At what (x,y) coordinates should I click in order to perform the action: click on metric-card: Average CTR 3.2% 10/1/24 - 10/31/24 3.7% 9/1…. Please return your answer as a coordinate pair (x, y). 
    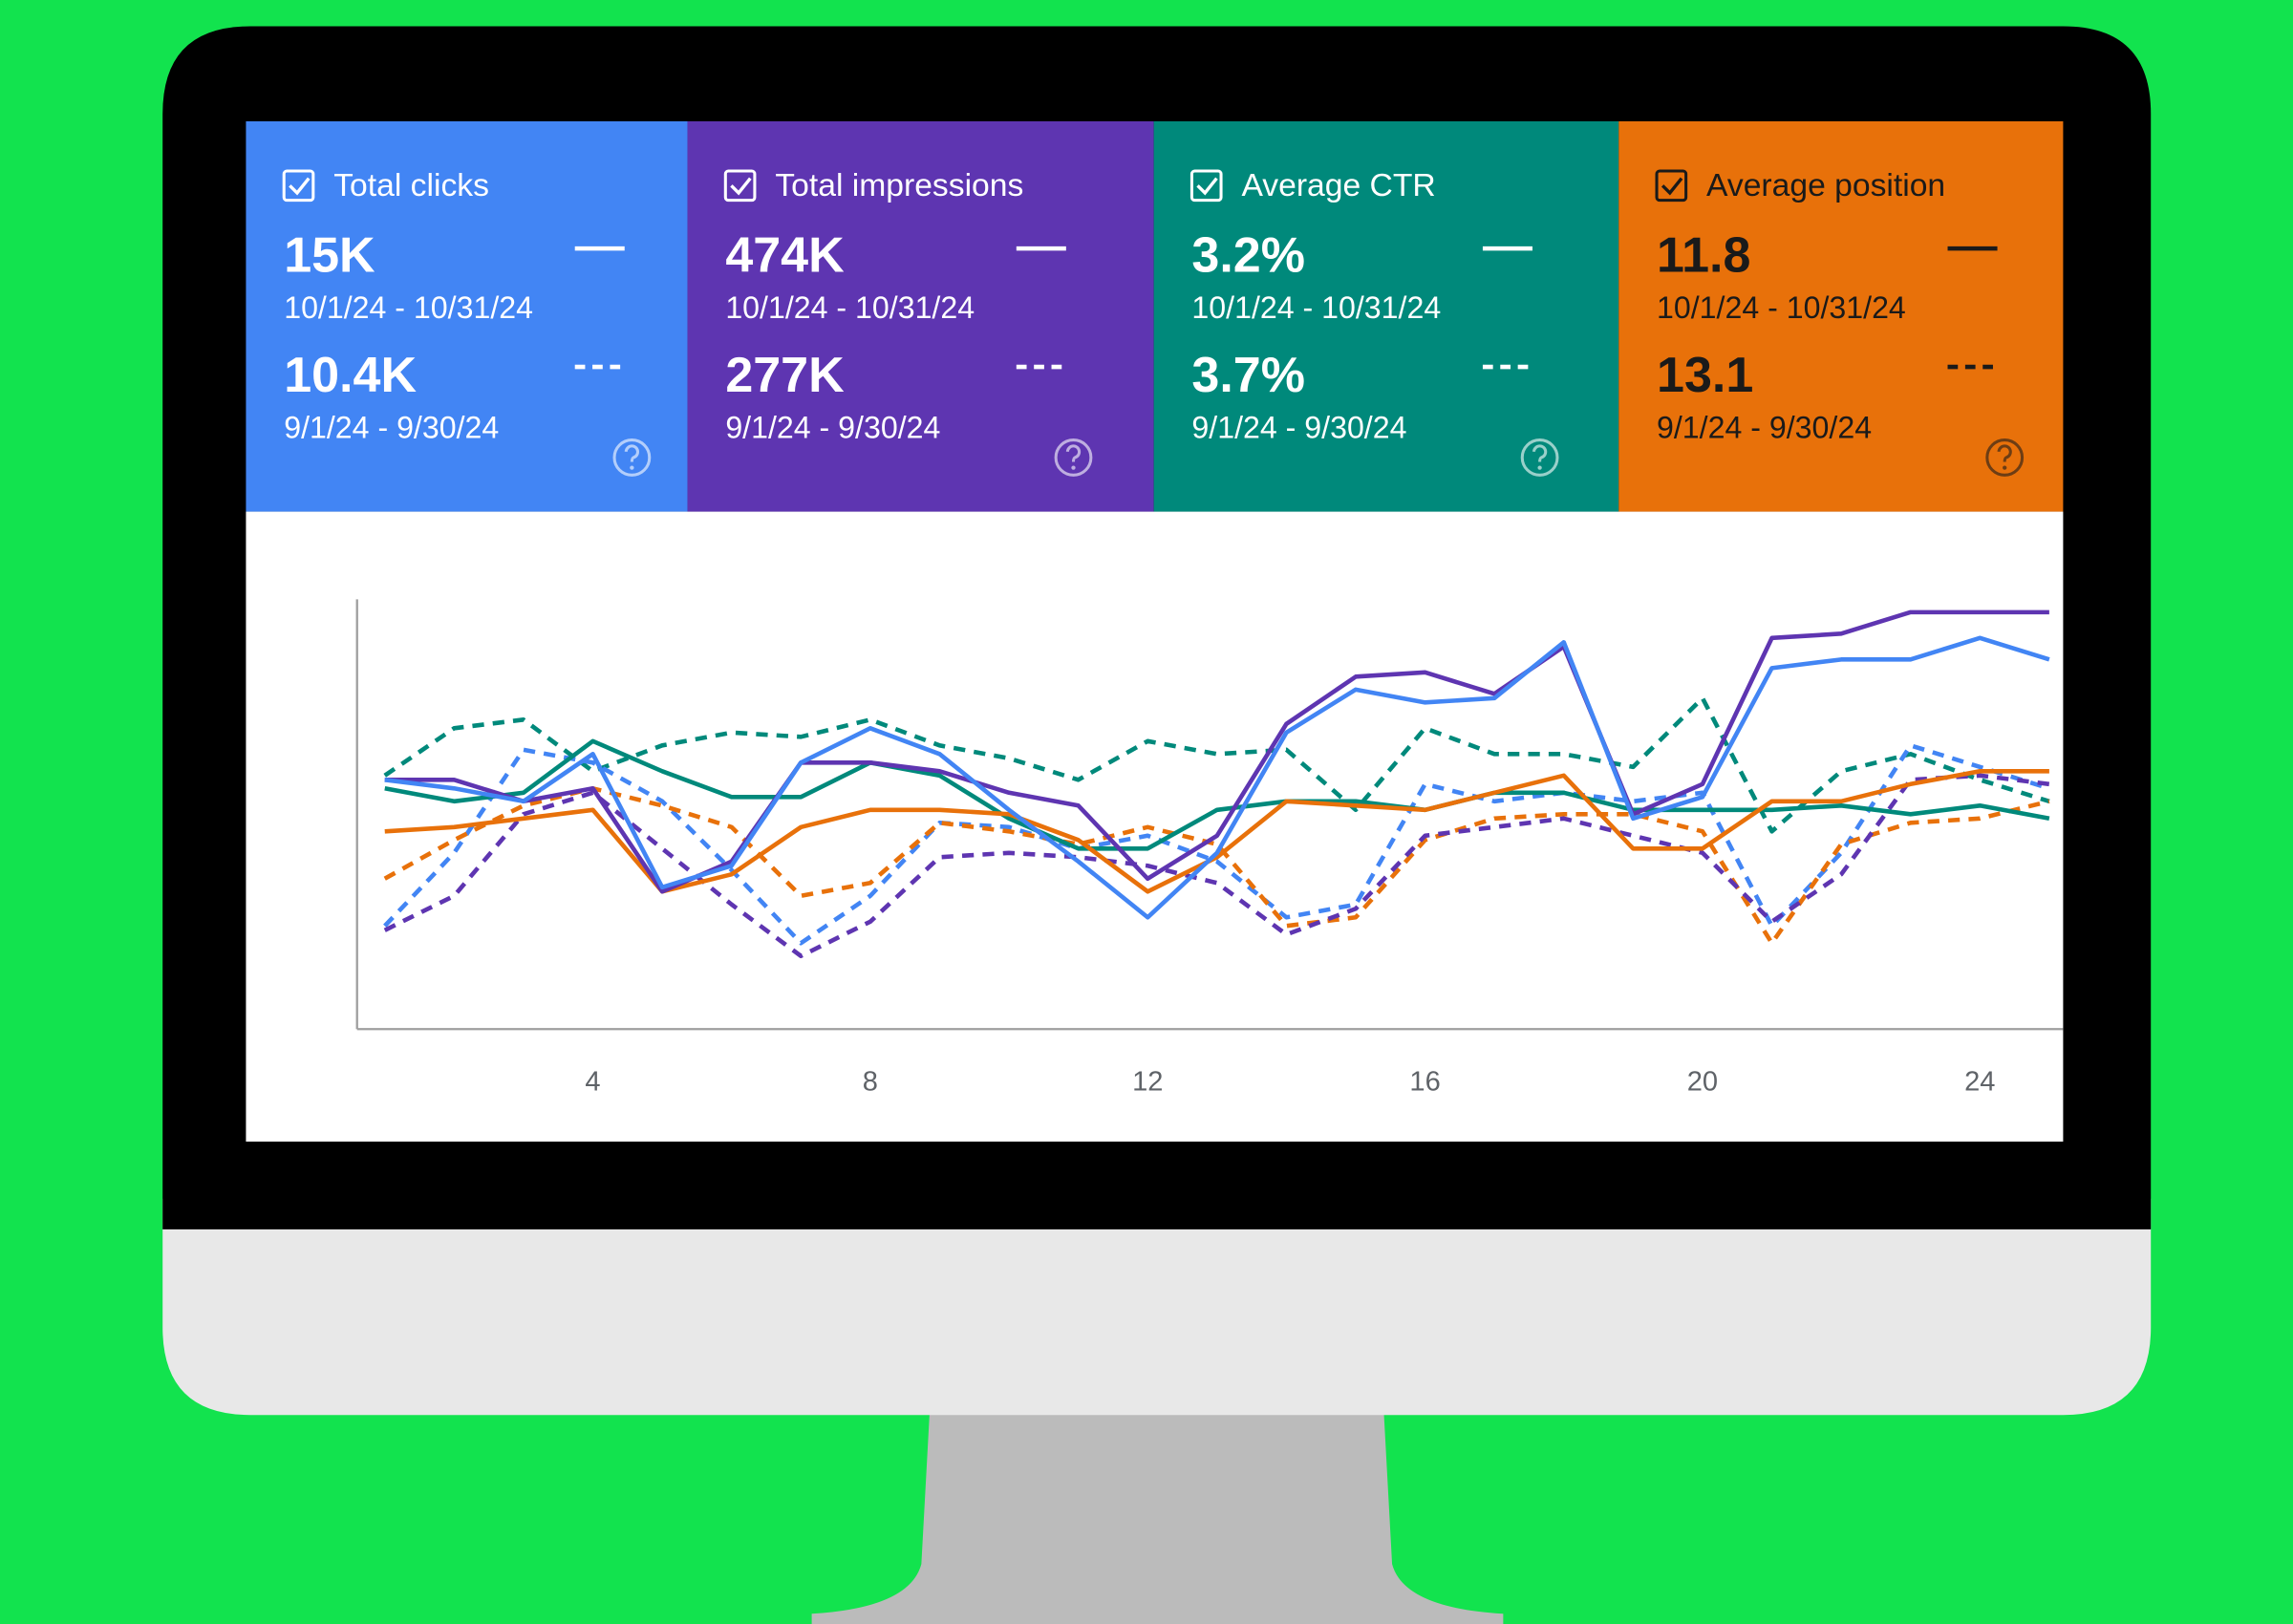
    Looking at the image, I should click on (1386, 317).